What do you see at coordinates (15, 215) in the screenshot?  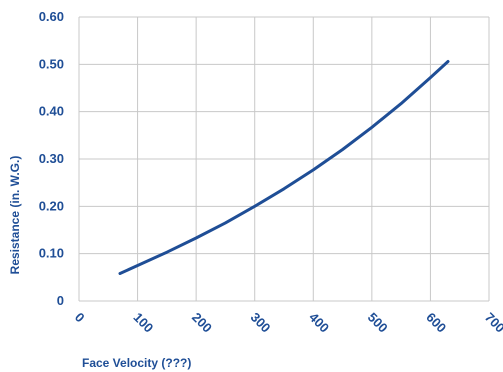 I see `y-axis-title: Resistance (in. W.G.)` at bounding box center [15, 215].